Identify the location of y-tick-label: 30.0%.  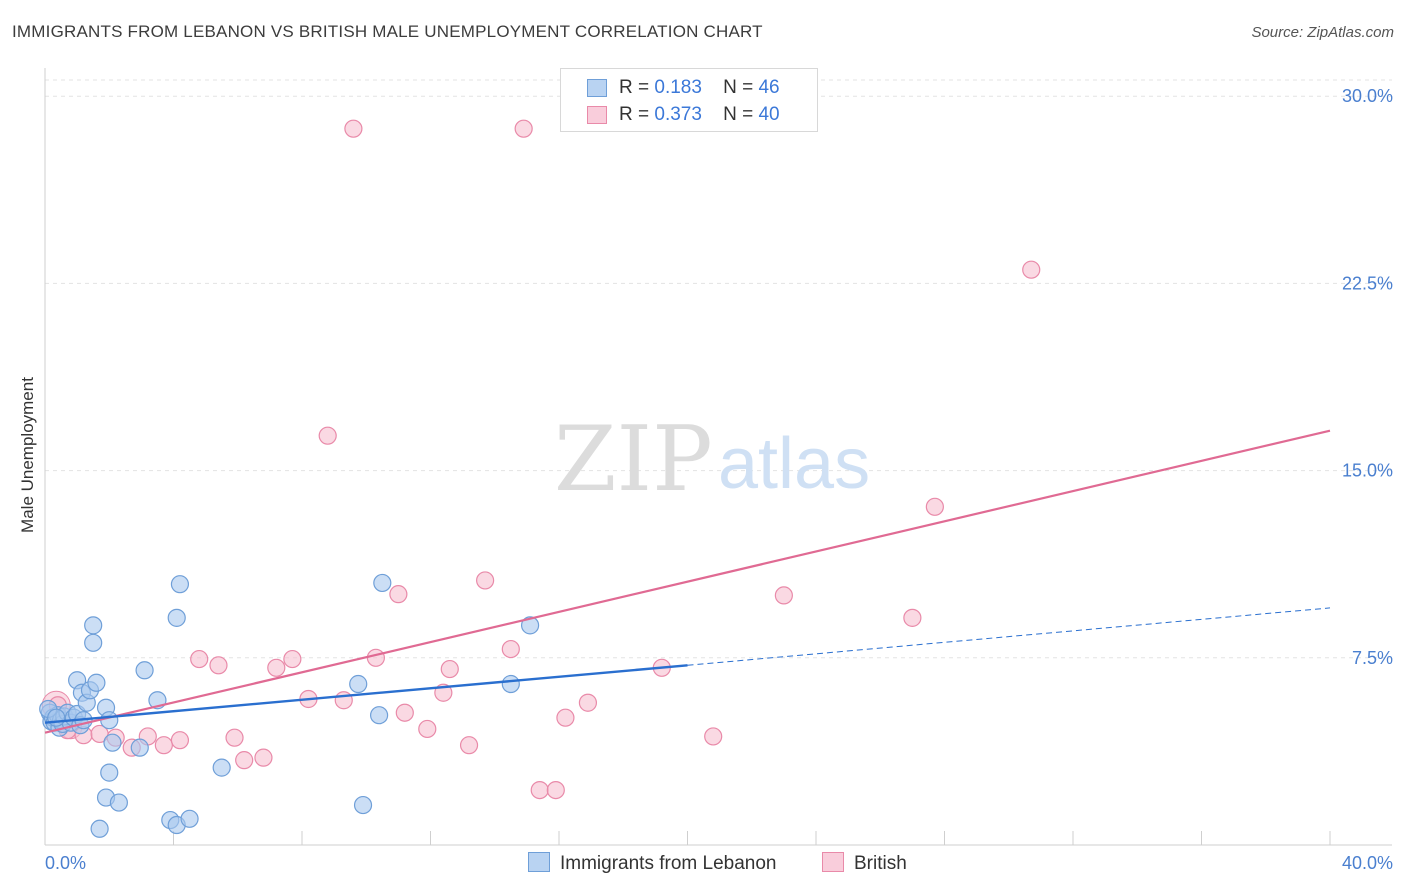
(1367, 96).